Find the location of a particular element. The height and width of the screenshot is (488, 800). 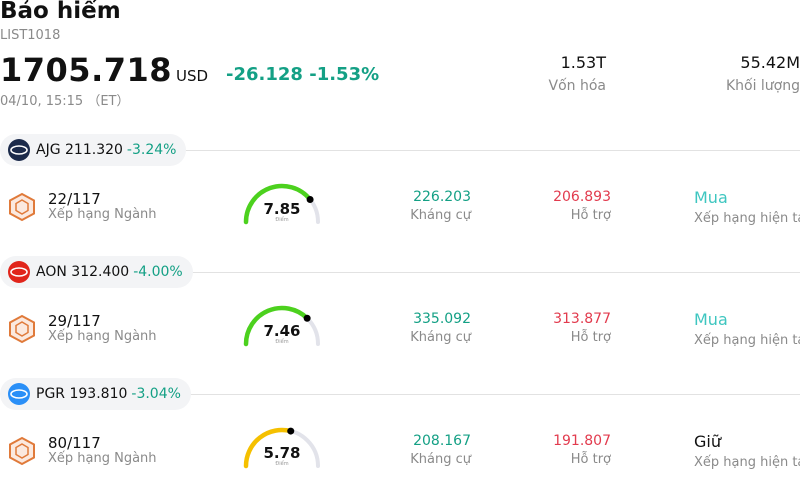

stock-change-percent: -3.04% is located at coordinates (156, 394).